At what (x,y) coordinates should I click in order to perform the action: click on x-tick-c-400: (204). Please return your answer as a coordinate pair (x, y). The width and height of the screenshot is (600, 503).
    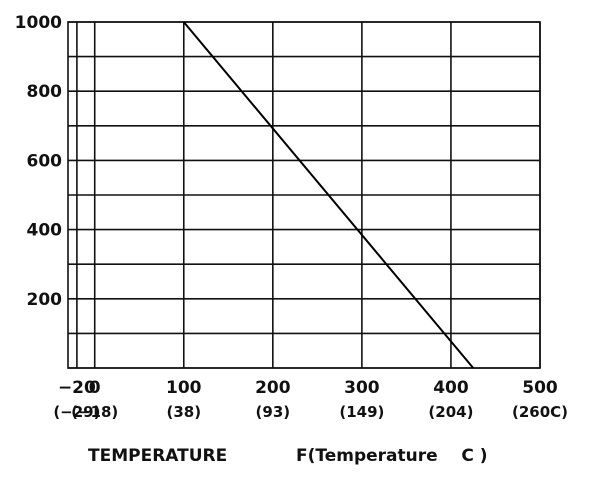
    Looking at the image, I should click on (450, 412).